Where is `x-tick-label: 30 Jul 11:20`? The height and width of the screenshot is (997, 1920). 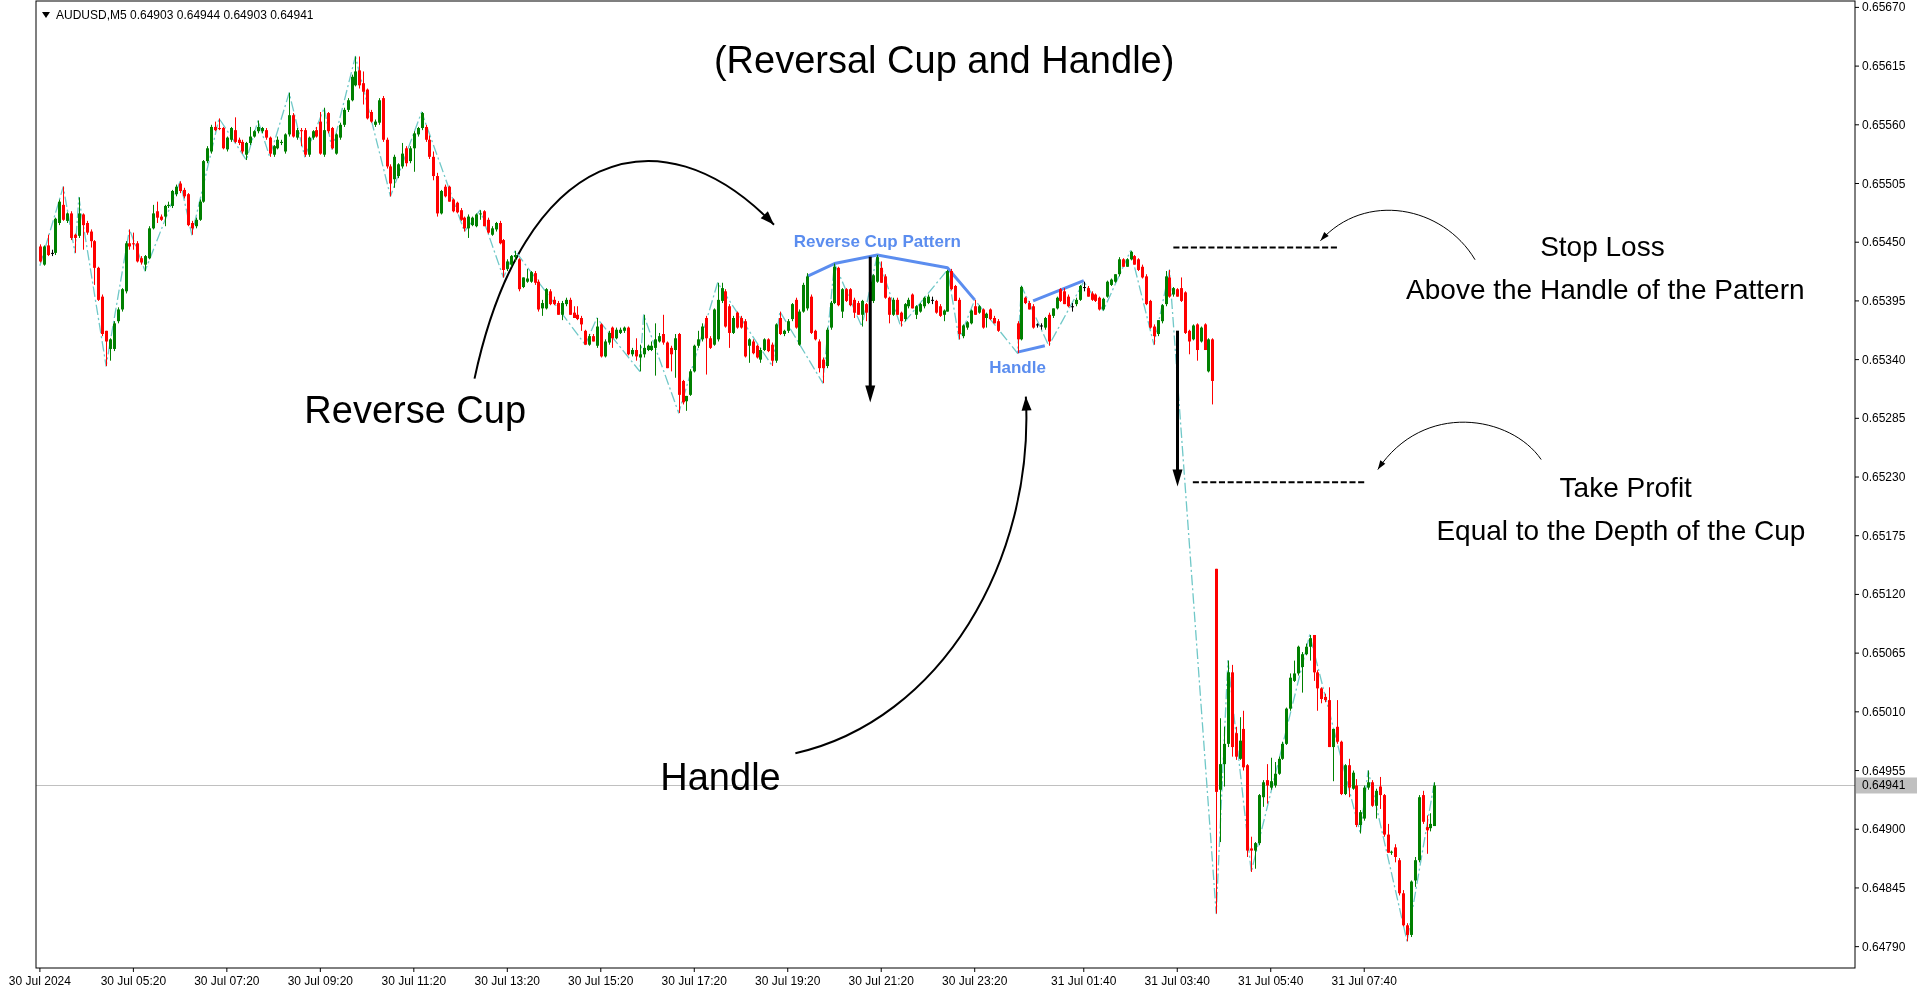 x-tick-label: 30 Jul 11:20 is located at coordinates (414, 981).